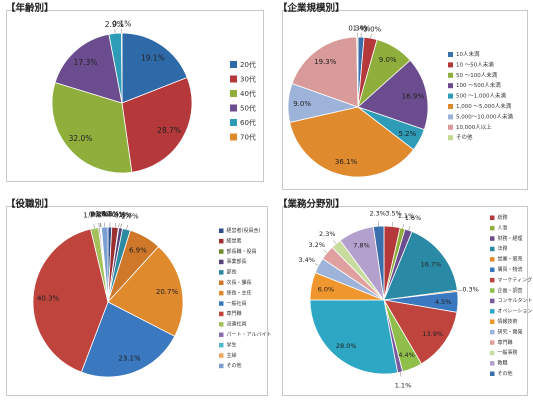  I want to click on position-chart-title: 【役職別】, so click(30, 204).